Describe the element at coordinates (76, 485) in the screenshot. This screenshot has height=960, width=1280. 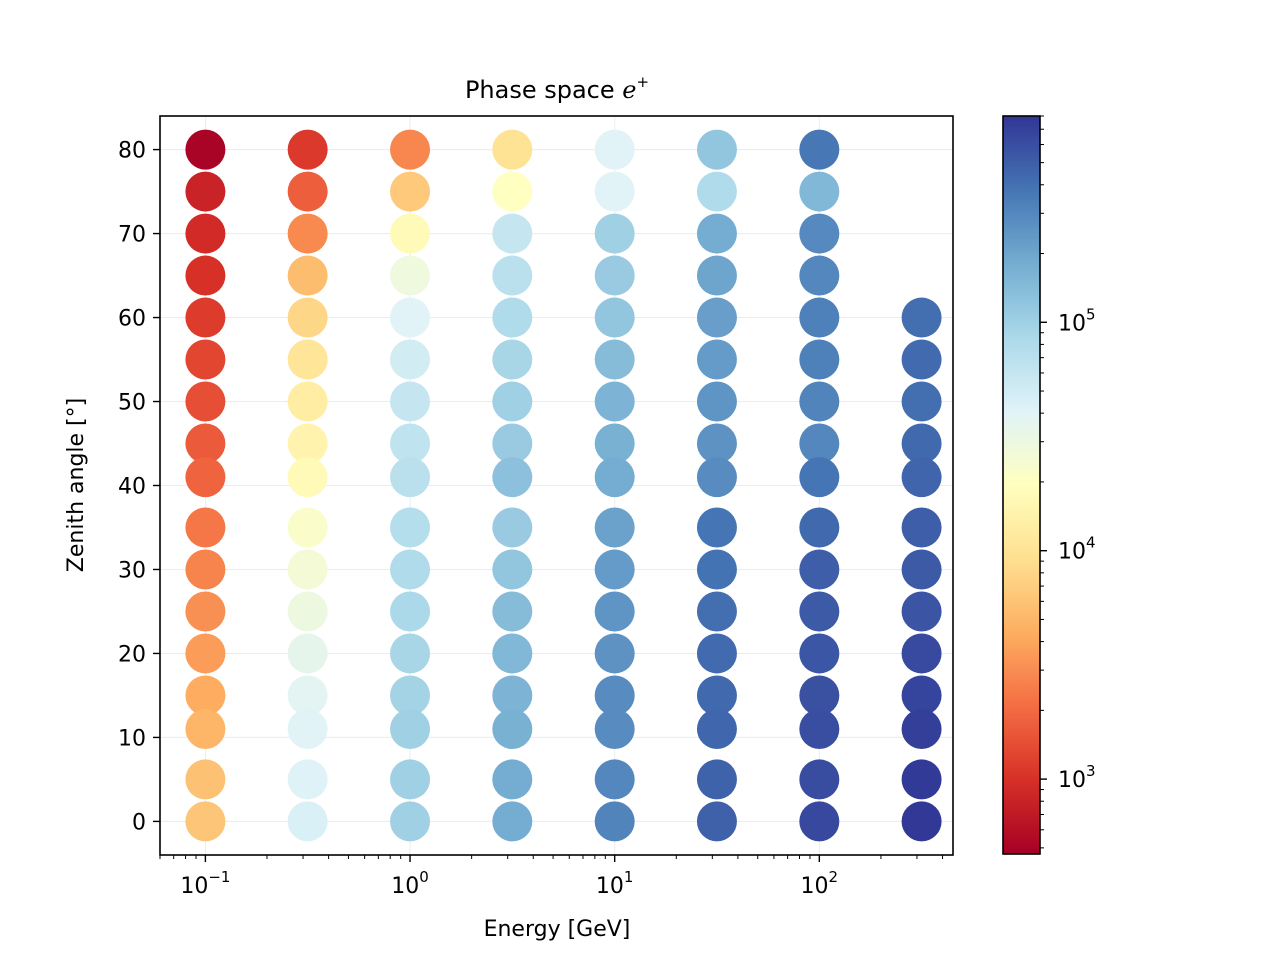
I see `y-axis-label: Zenith angle [°]` at that location.